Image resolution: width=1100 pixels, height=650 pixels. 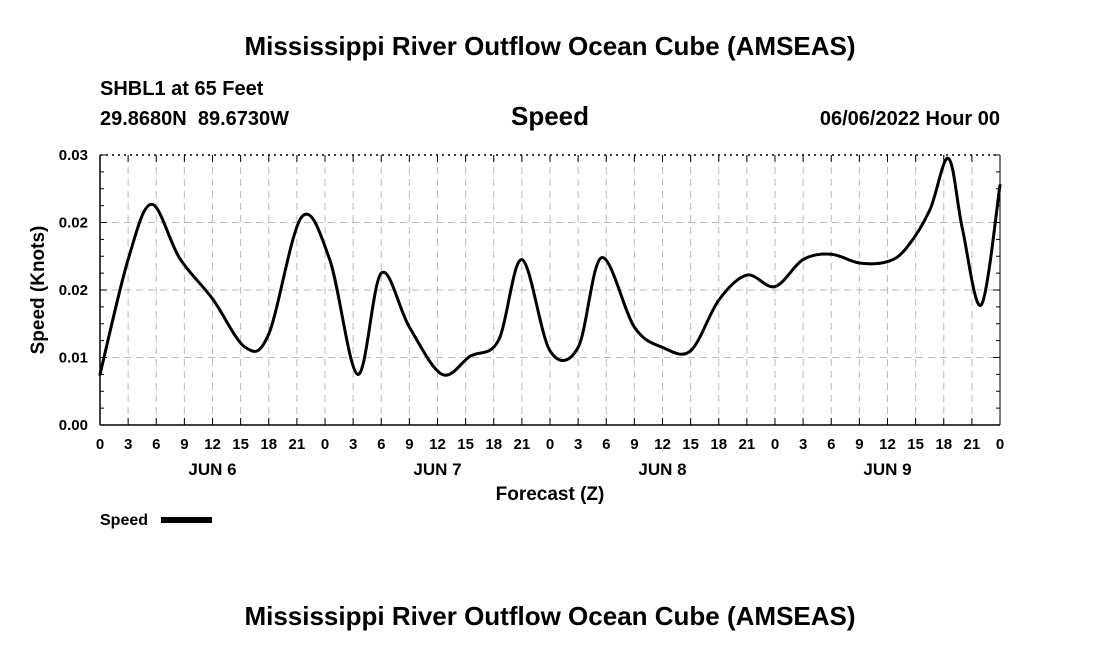 I want to click on y-tick-label: 0.00, so click(x=73, y=425).